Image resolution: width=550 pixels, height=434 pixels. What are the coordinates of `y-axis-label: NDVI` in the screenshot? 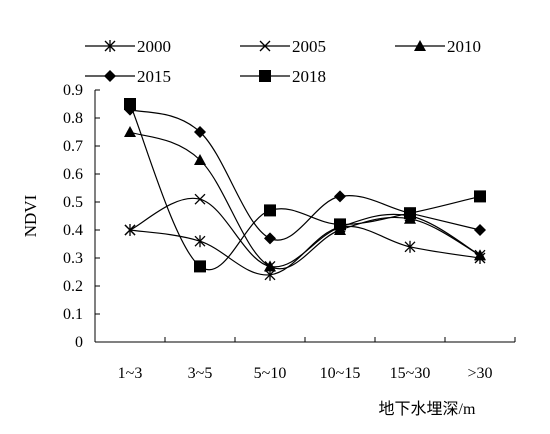 It's located at (30, 215).